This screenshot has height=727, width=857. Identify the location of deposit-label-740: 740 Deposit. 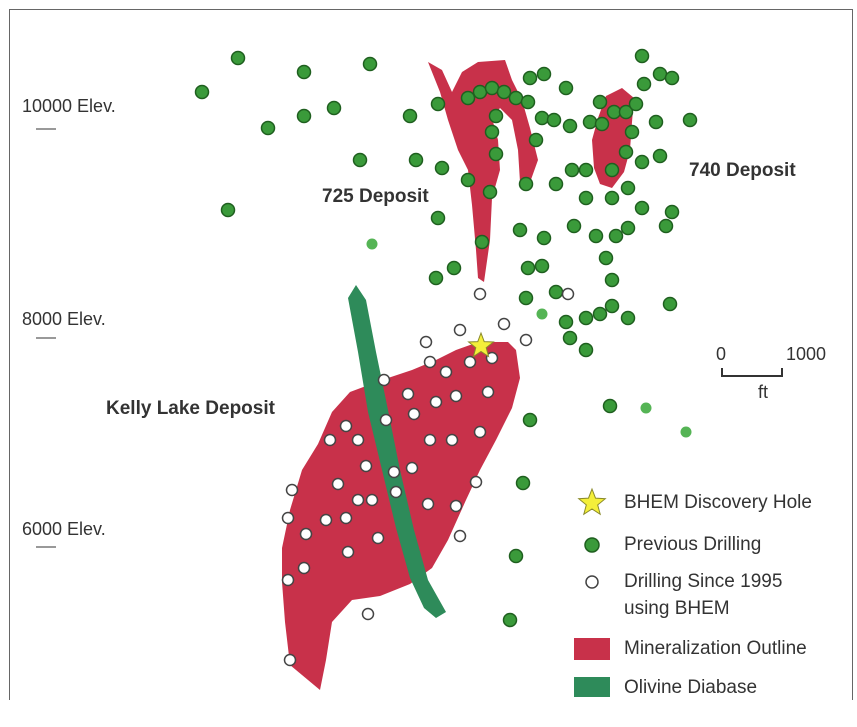
(742, 170).